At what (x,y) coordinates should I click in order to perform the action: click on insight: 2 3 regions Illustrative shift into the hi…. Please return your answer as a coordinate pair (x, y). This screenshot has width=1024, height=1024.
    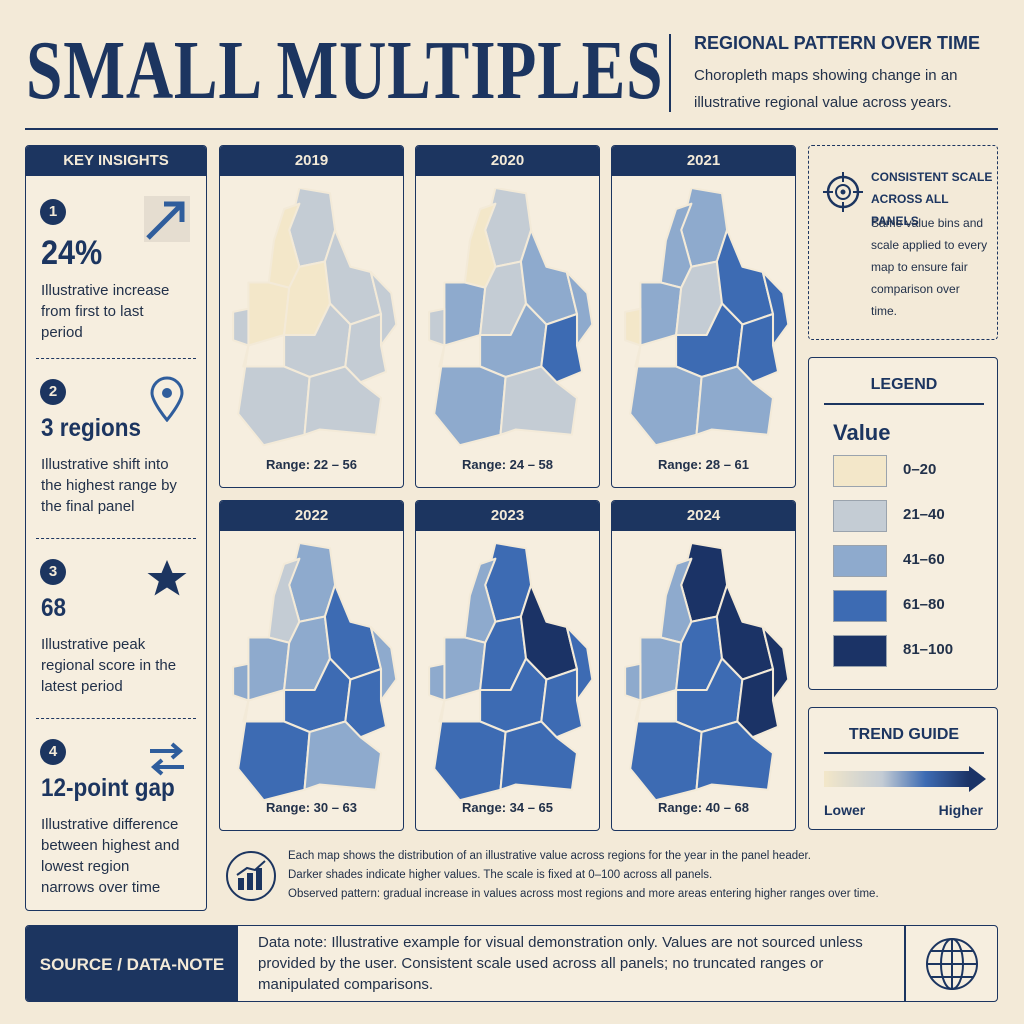
    Looking at the image, I should click on (116, 463).